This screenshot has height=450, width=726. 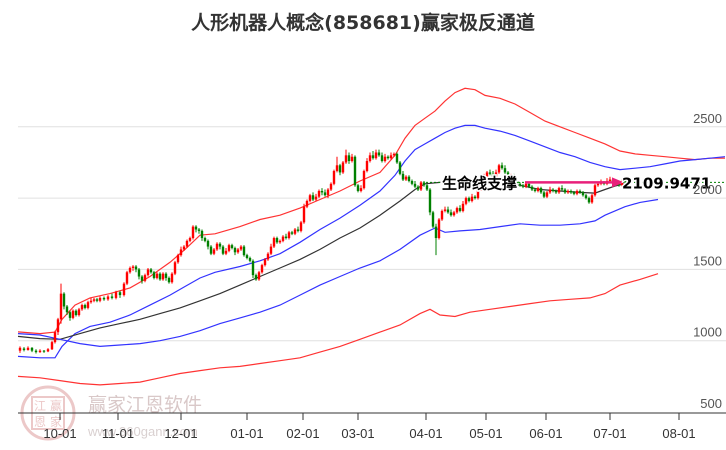 What do you see at coordinates (363, 23) in the screenshot?
I see `chart-title: 人形机器人概念(858681)赢家极反通道` at bounding box center [363, 23].